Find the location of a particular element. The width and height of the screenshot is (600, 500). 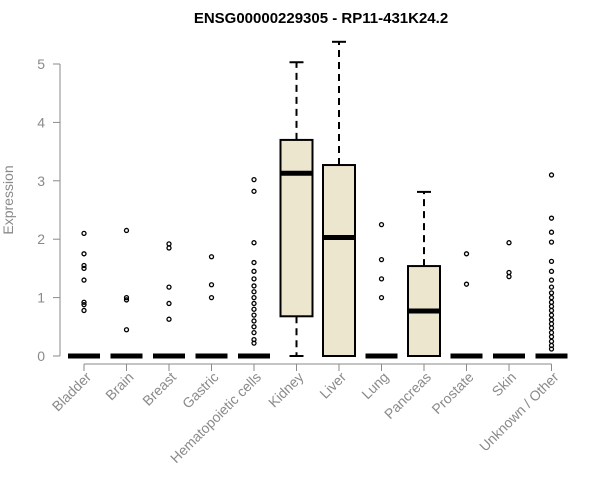

y-tick-label: 0 is located at coordinates (41, 356).